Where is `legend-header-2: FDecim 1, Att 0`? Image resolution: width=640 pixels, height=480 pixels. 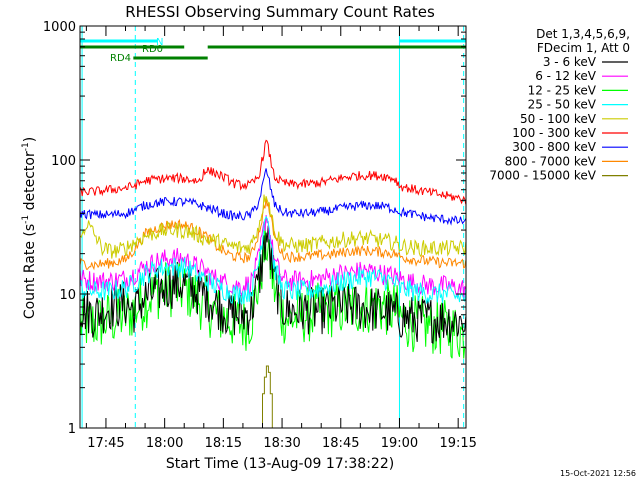 legend-header-2: FDecim 1, Att 0 is located at coordinates (583, 48).